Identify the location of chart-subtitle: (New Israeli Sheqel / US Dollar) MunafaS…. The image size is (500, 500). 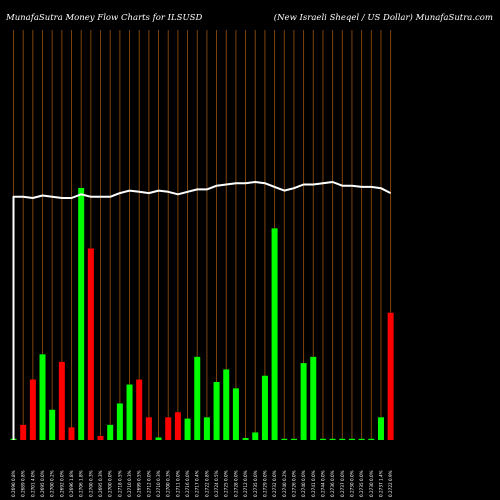
(383, 17).